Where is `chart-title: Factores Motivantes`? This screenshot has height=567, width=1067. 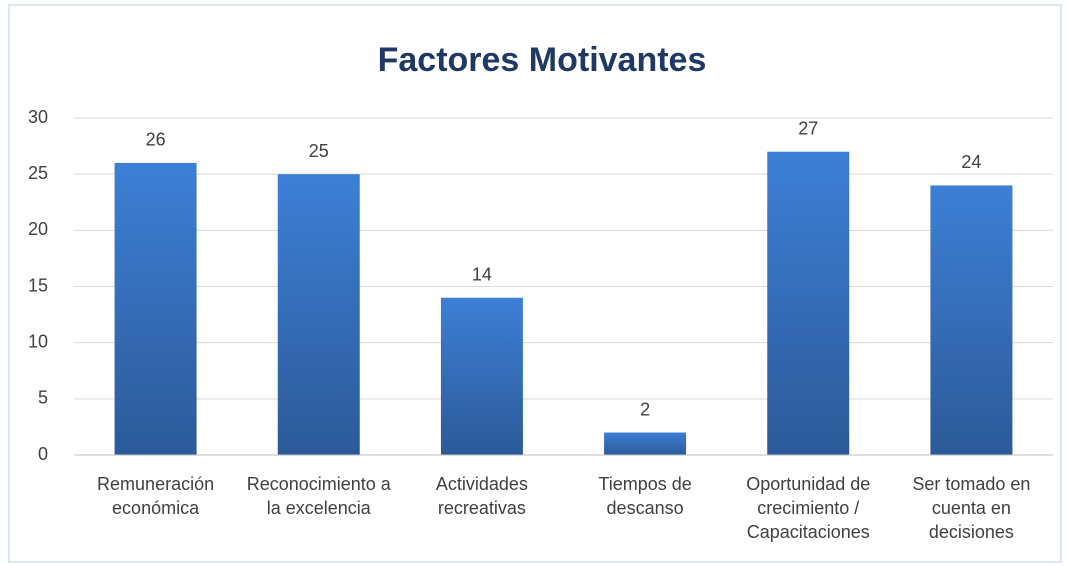
chart-title: Factores Motivantes is located at coordinates (542, 60).